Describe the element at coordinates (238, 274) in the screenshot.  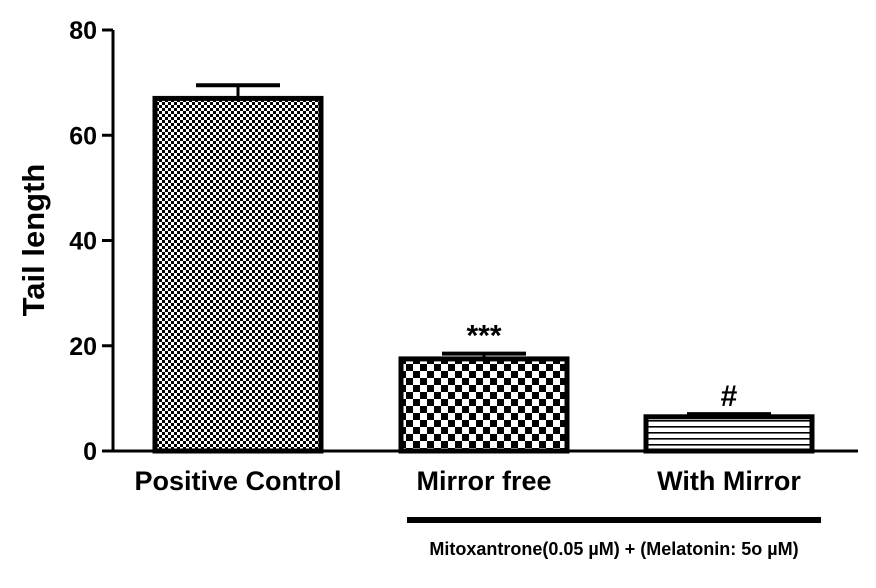
I see `bar-positive-control` at that location.